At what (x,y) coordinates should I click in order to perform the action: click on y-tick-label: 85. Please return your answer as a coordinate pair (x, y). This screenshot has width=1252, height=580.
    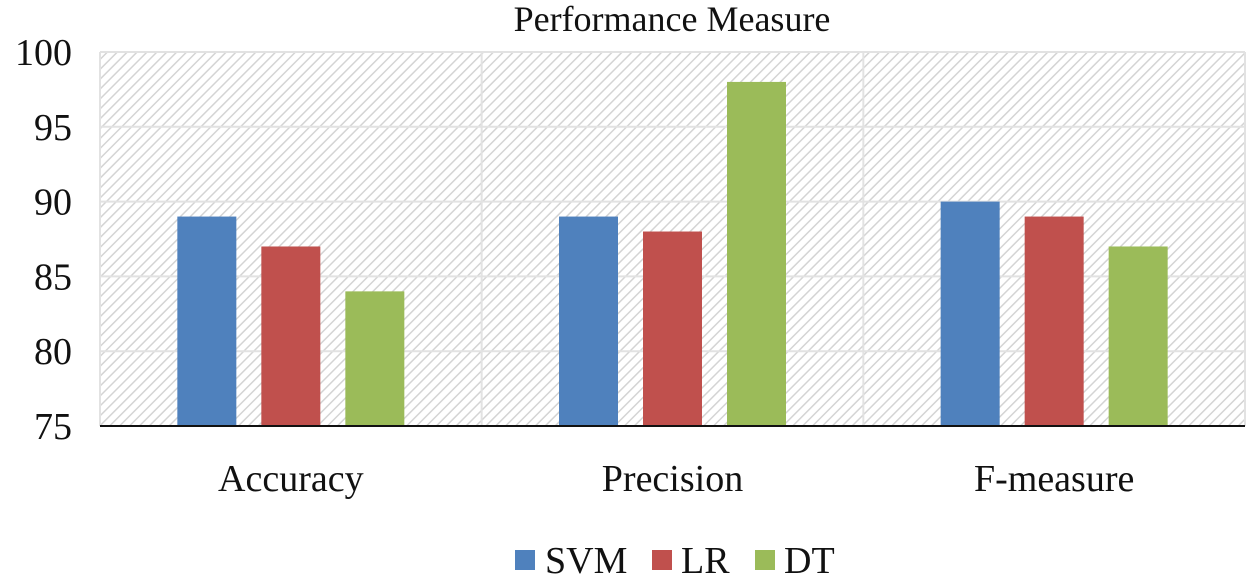
    Looking at the image, I should click on (53, 277).